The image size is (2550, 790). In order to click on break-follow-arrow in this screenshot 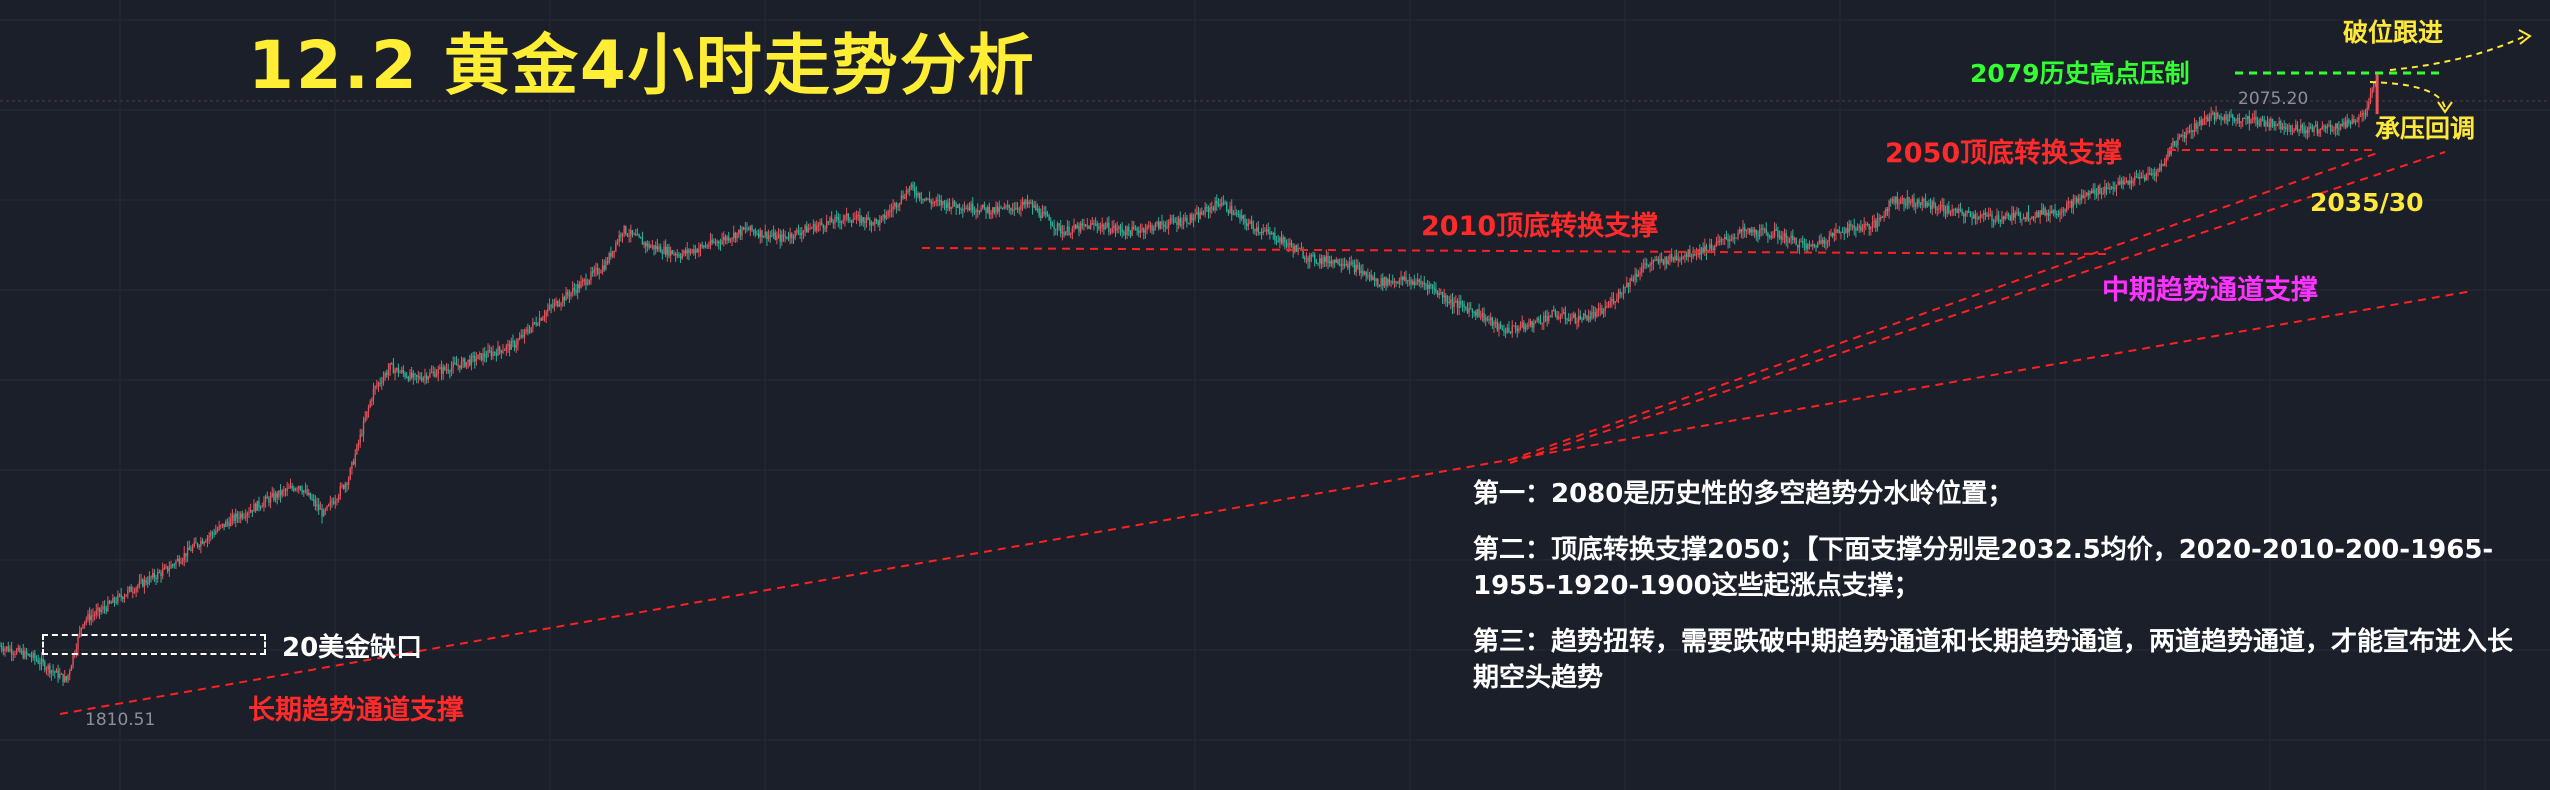, I will do `click(2457, 53)`.